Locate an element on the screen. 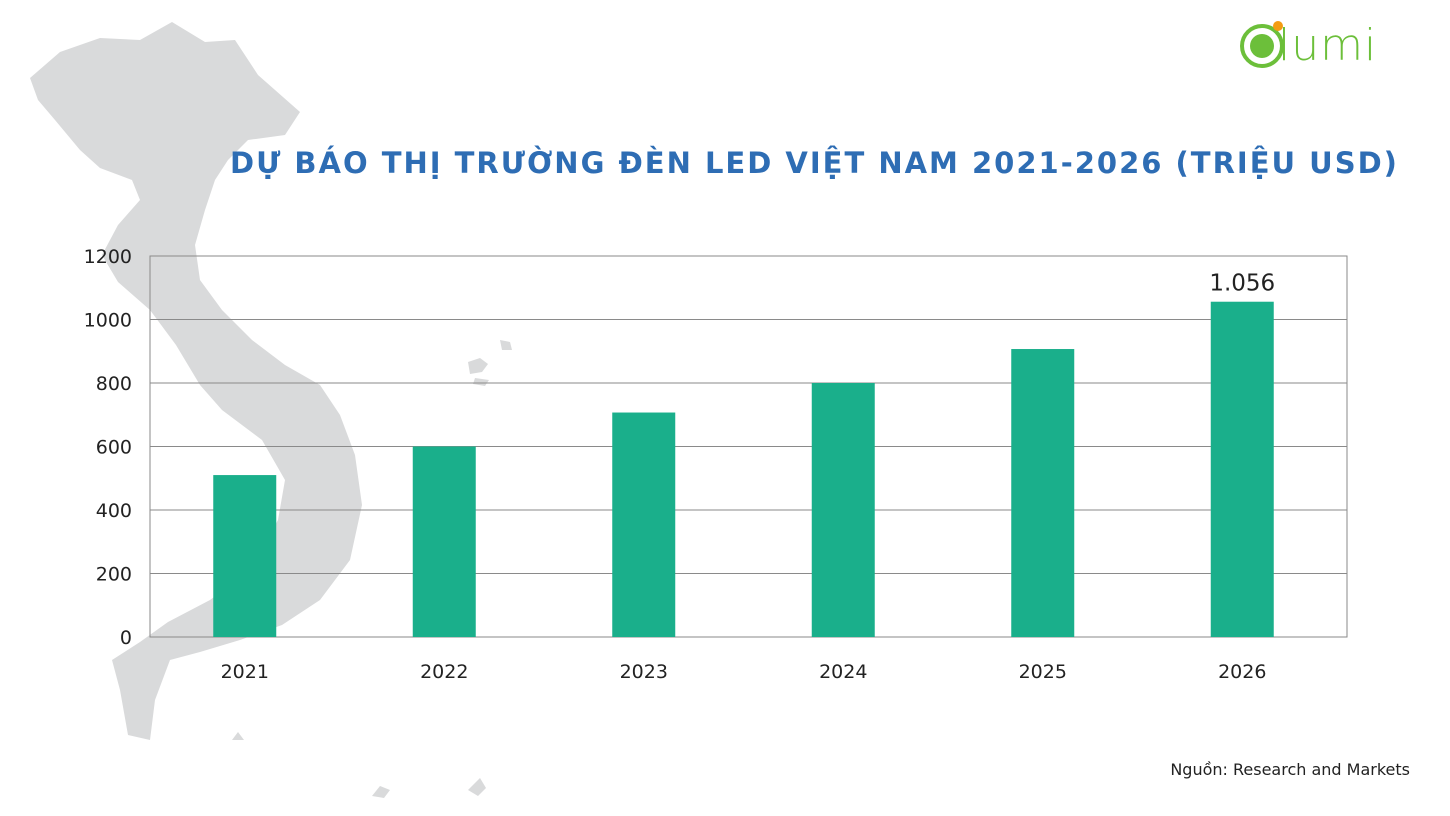 This screenshot has height=816, width=1450. x-tick-label: 2023 is located at coordinates (644, 672).